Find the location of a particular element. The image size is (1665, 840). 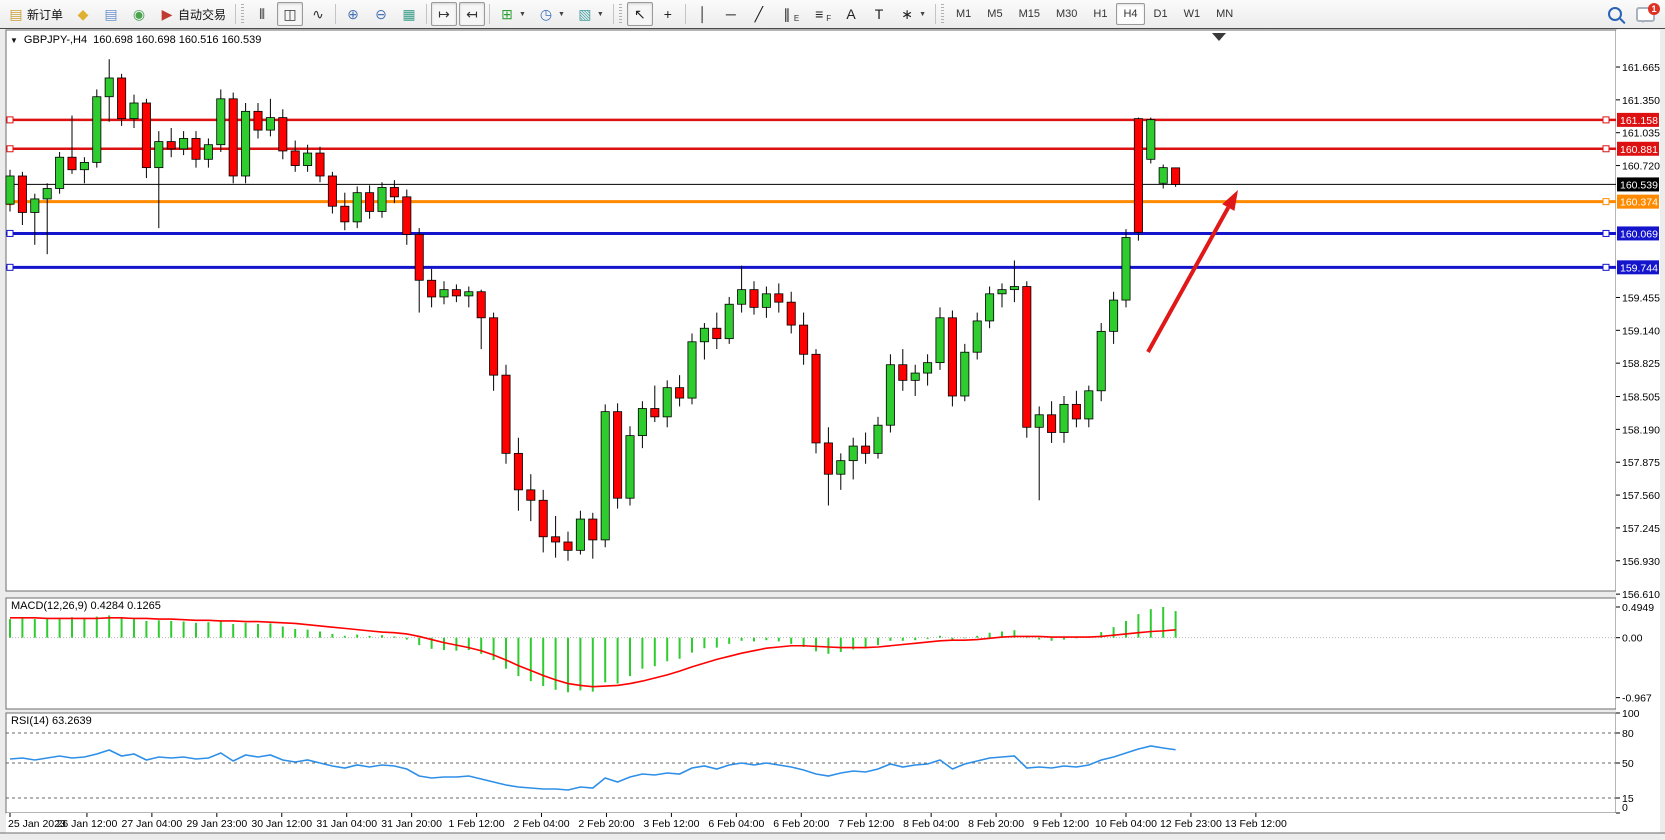

timeframe-d1: D1 is located at coordinates (1160, 14).